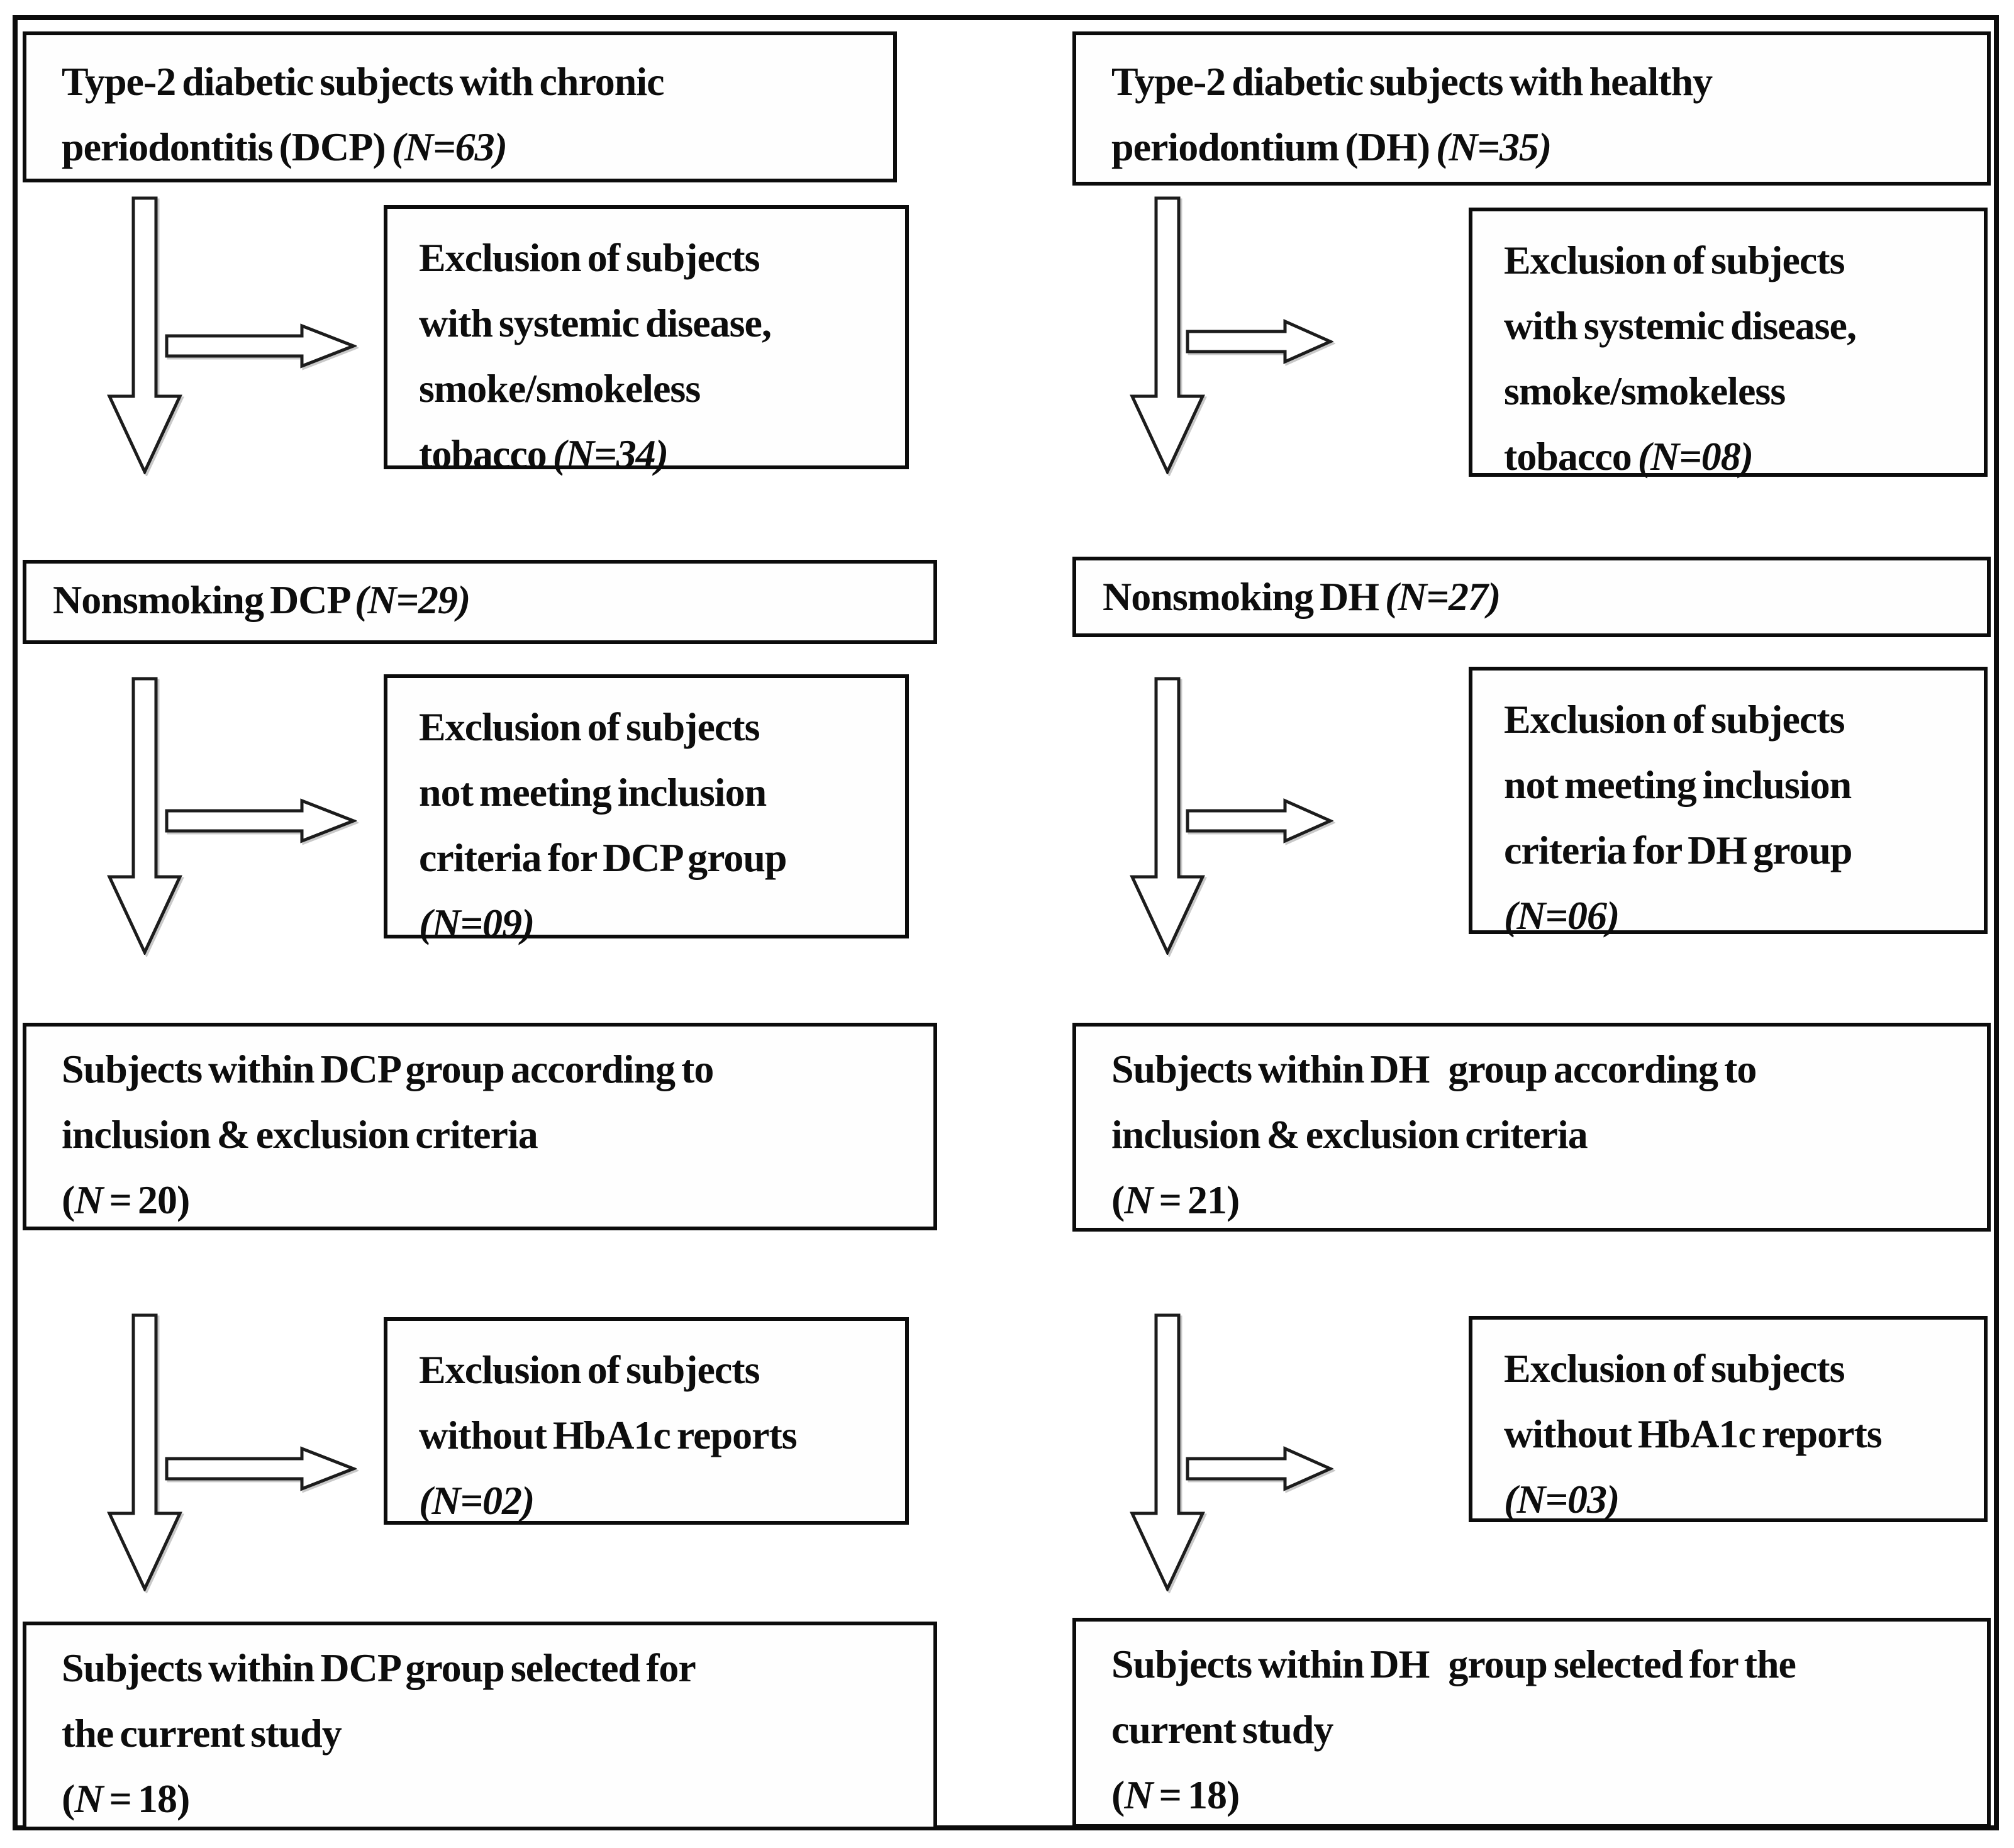  Describe the element at coordinates (1434, 1069) in the screenshot. I see `text-line: Subjects within DH group according to` at that location.